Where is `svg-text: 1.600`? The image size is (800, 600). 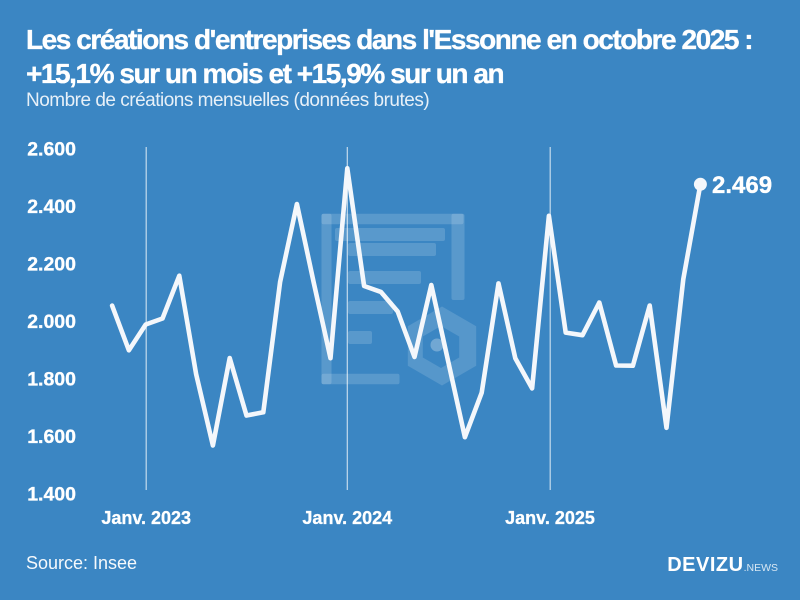 svg-text: 1.600 is located at coordinates (51, 437).